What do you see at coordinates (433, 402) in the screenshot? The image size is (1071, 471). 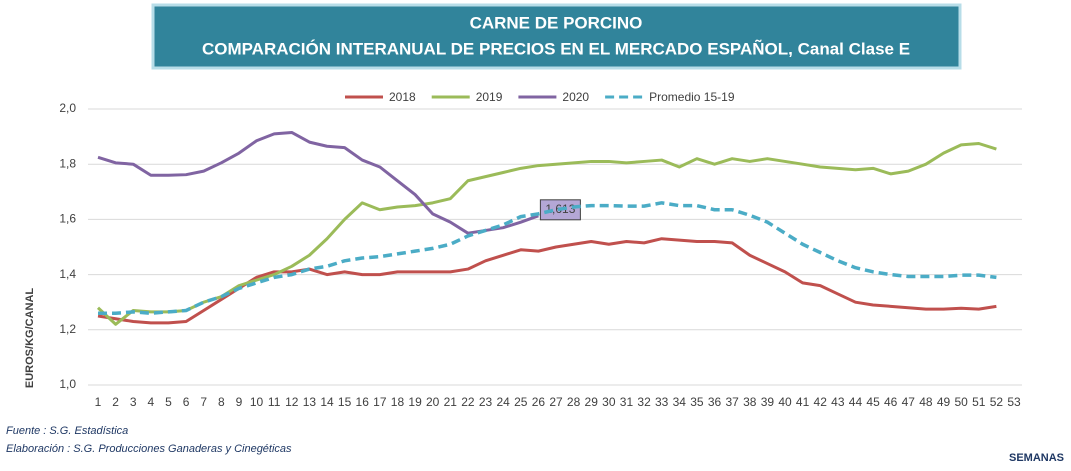 I see `x-tick-label: 20` at bounding box center [433, 402].